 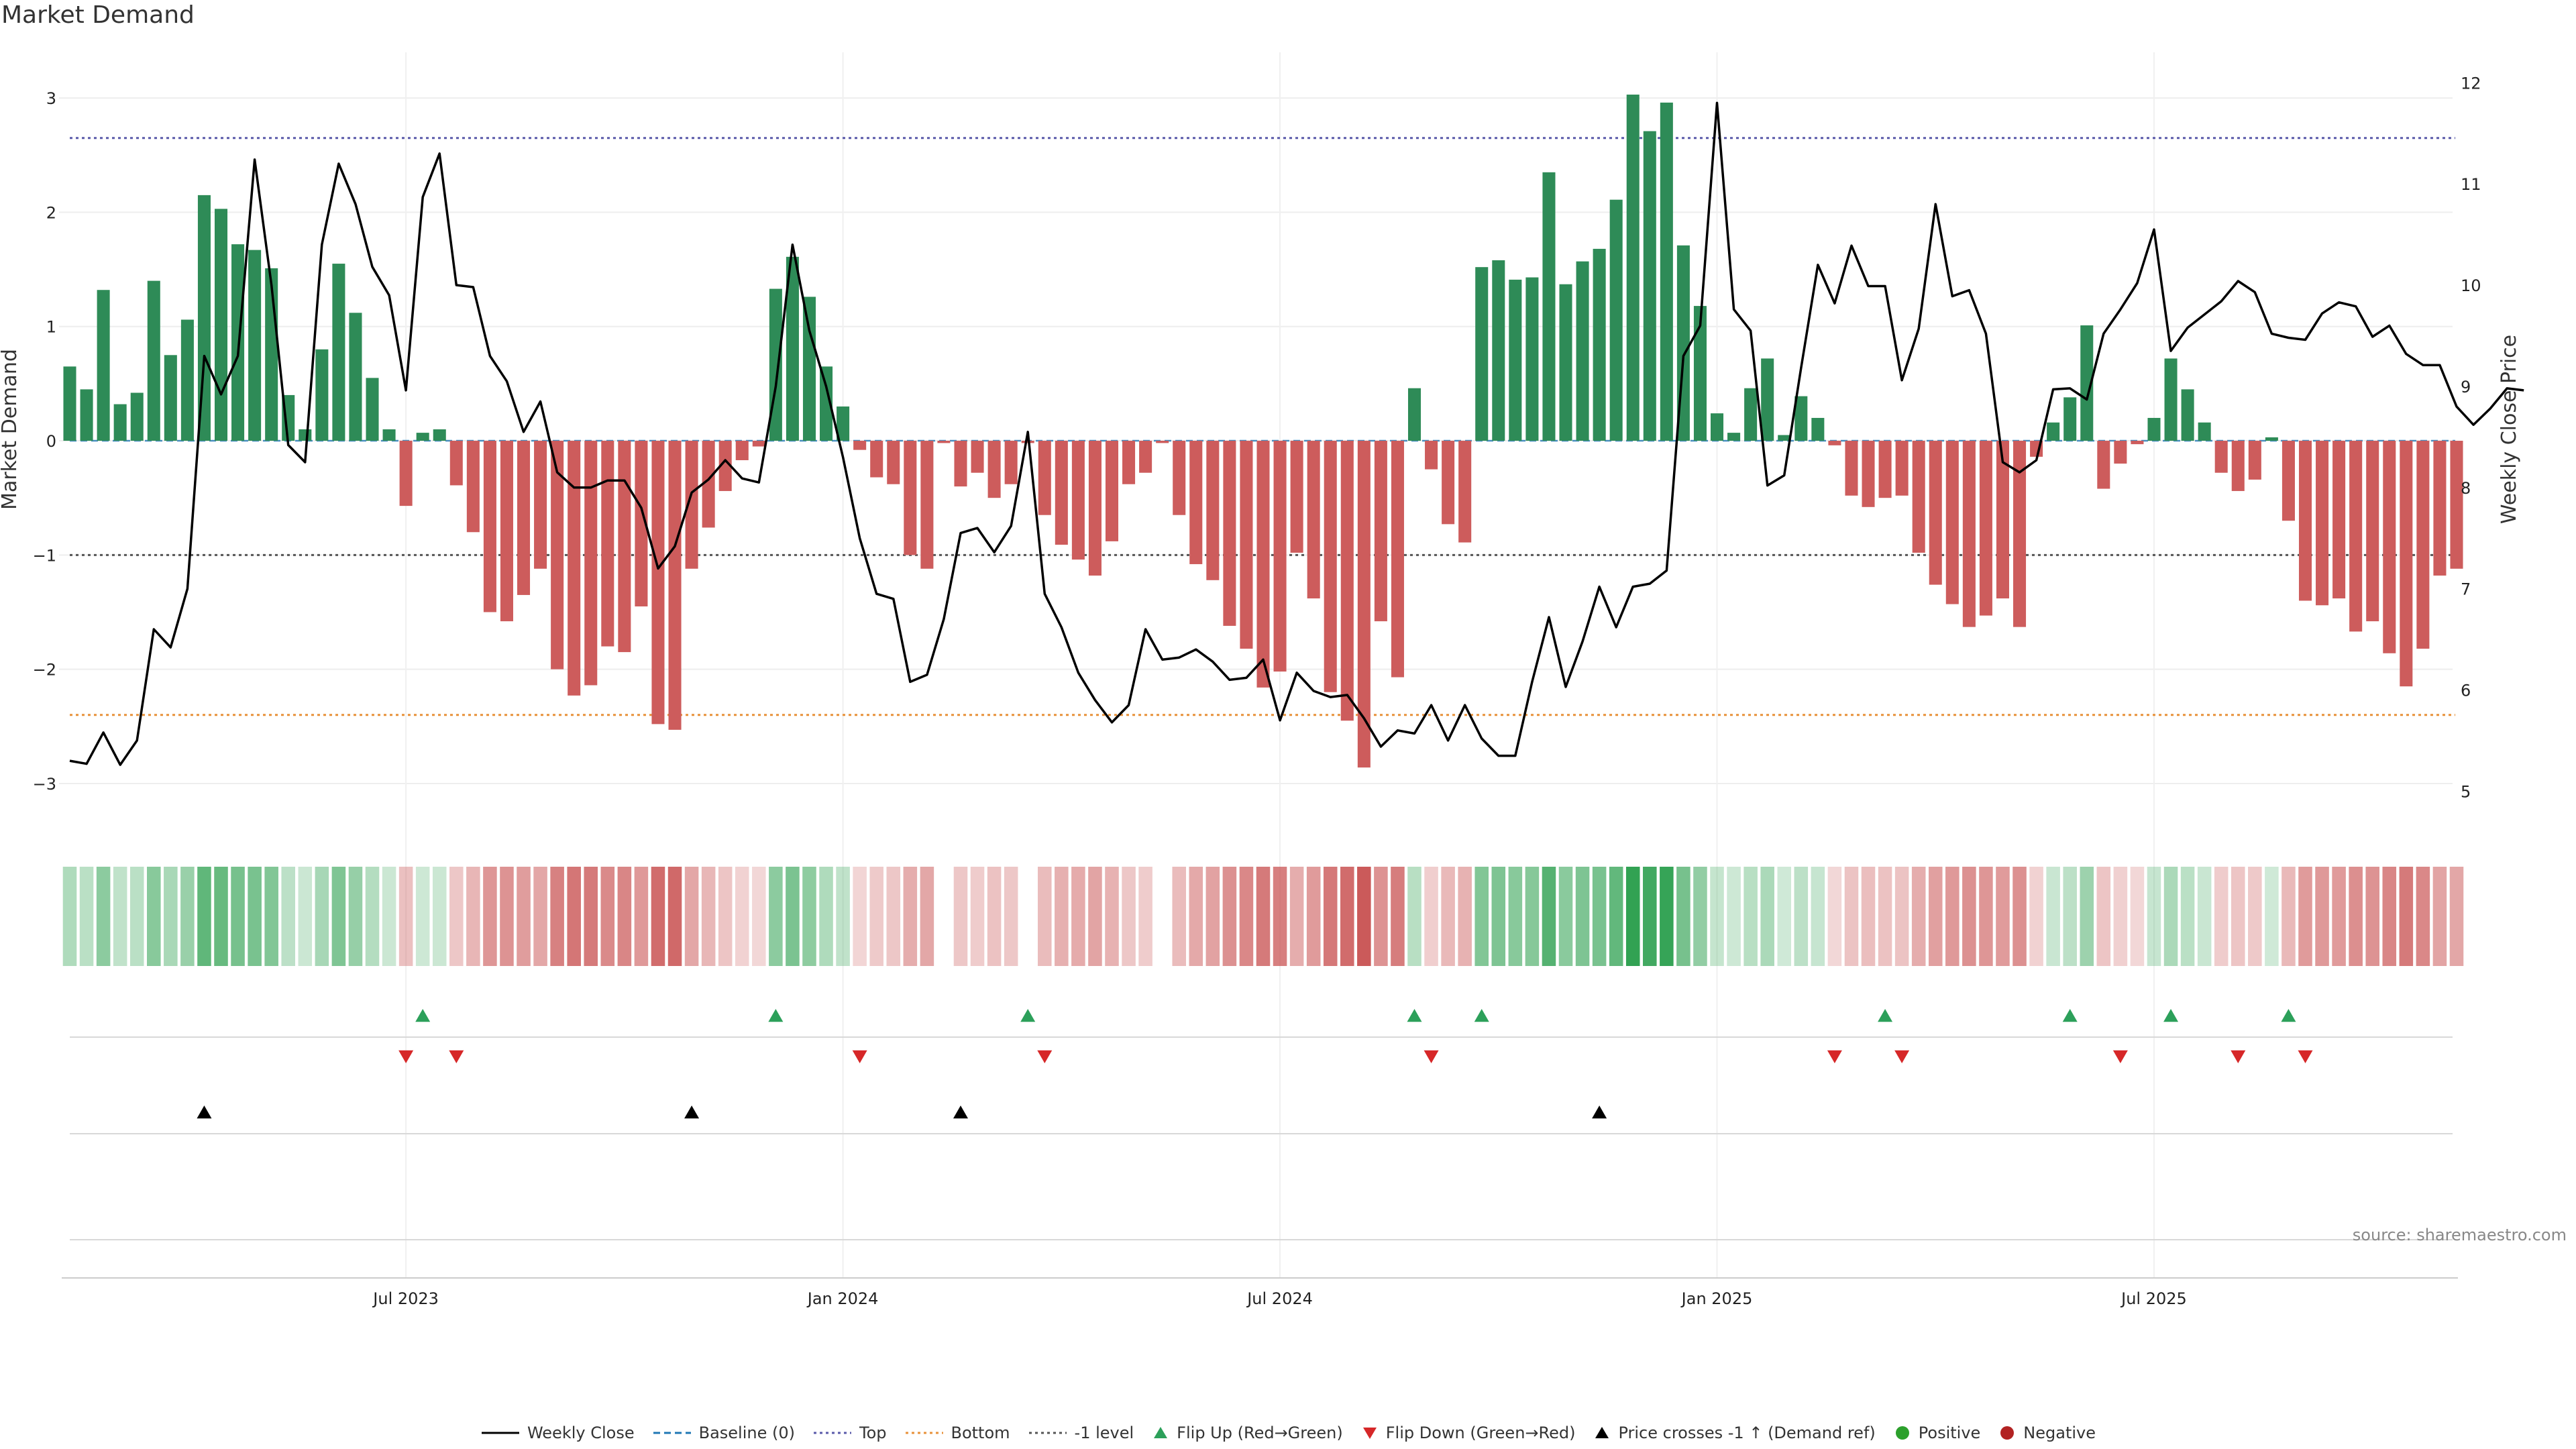 I want to click on y-tick-left: 0, so click(x=51, y=441).